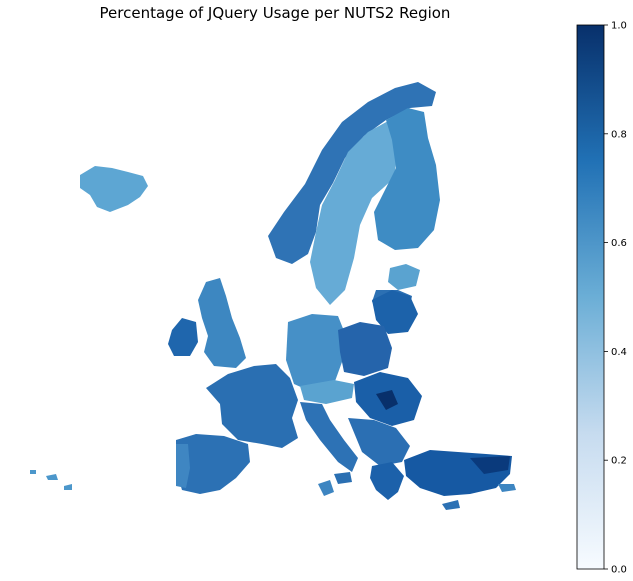 The height and width of the screenshot is (581, 633). What do you see at coordinates (329, 437) in the screenshot?
I see `region-italy` at bounding box center [329, 437].